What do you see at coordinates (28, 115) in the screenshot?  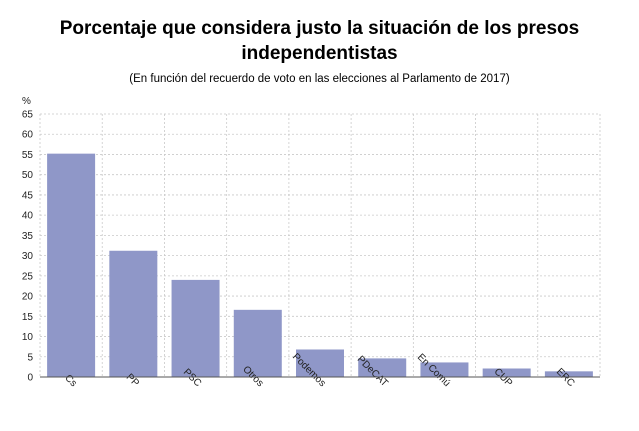 I see `y-tick-label: 65` at bounding box center [28, 115].